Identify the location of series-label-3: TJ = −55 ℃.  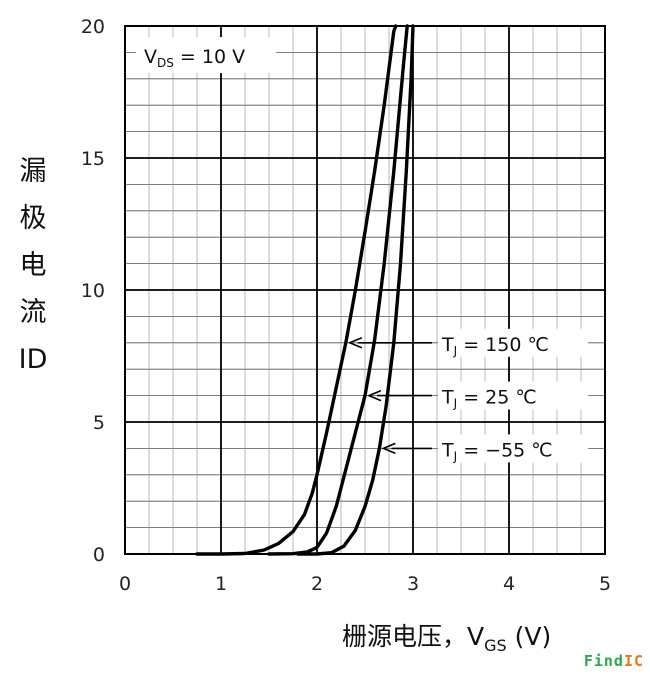
(497, 451).